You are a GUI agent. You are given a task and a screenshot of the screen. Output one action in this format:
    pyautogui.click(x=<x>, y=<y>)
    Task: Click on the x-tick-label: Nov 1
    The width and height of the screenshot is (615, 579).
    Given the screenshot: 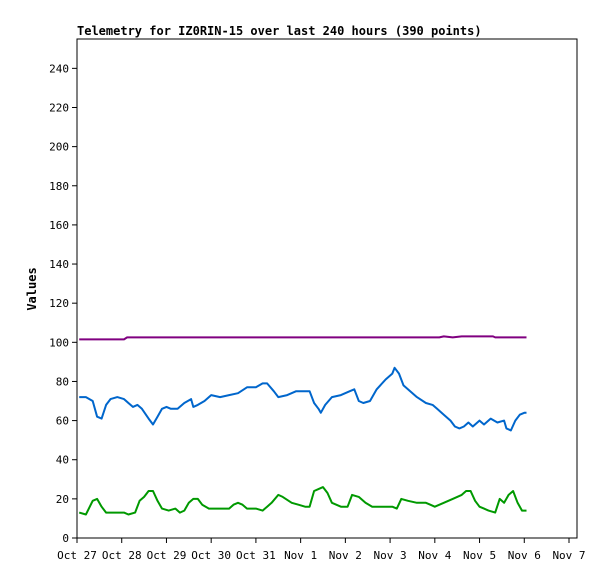 What is the action you would take?
    pyautogui.click(x=300, y=555)
    